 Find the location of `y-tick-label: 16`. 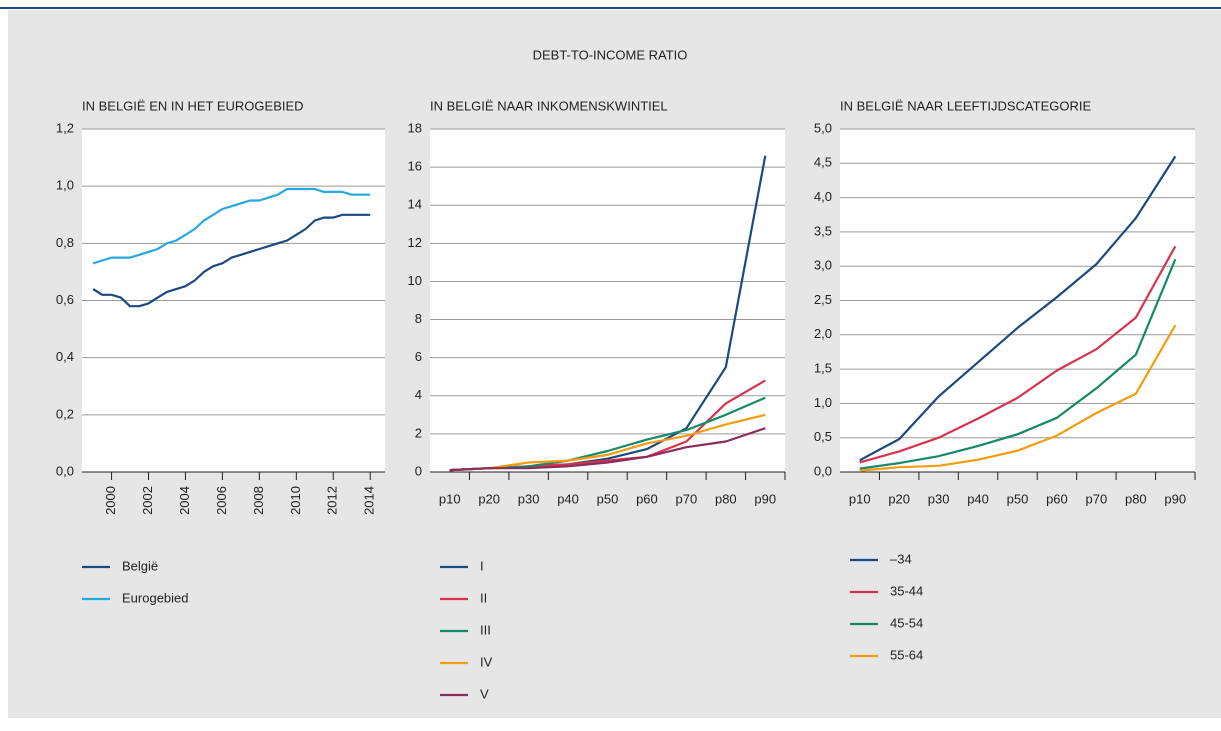

y-tick-label: 16 is located at coordinates (415, 166).